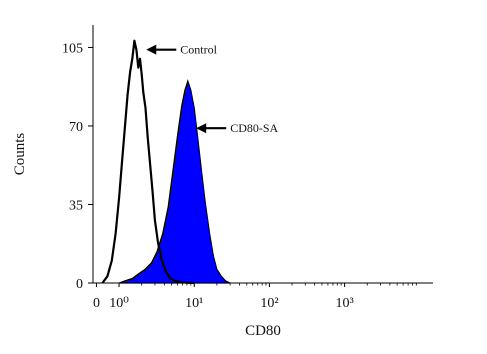 This screenshot has height=354, width=487. I want to click on y-tick-label: 35, so click(76, 205).